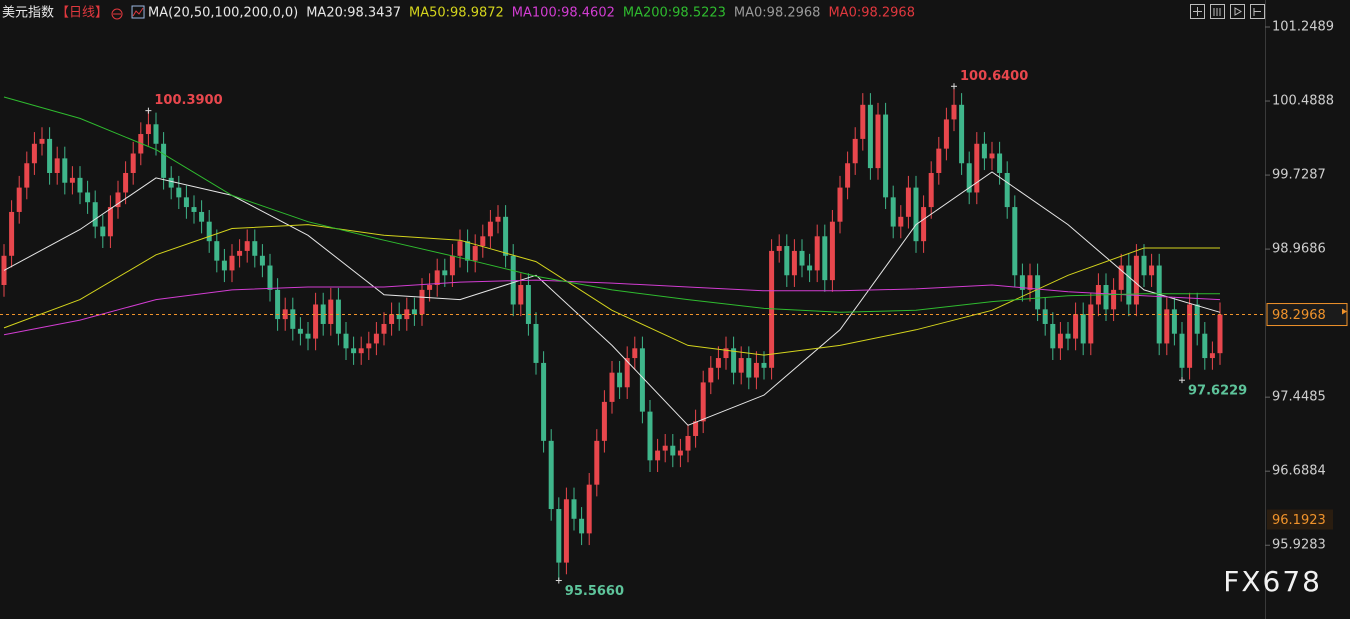 This screenshot has width=1350, height=619. I want to click on annotation-label: 100.6400, so click(994, 76).